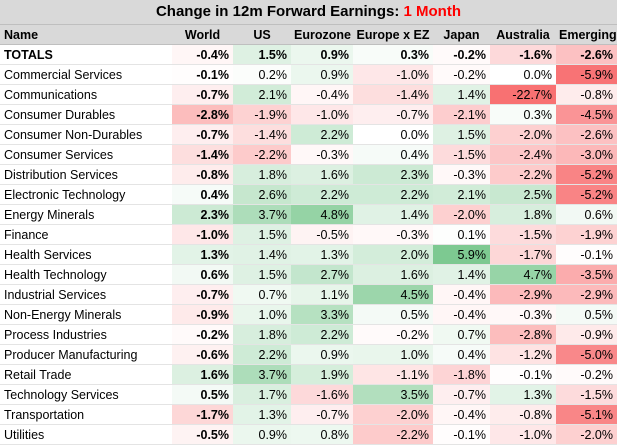  I want to click on value-cell: 1.0%, so click(393, 354).